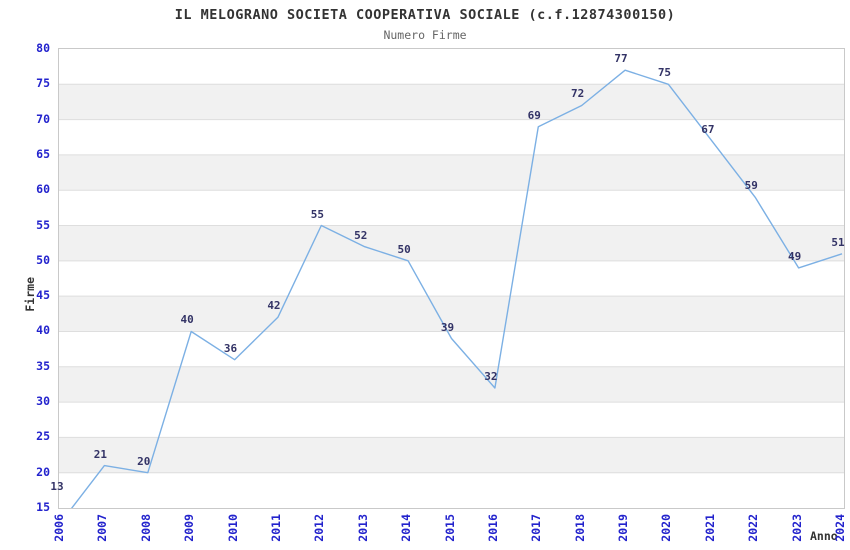  What do you see at coordinates (43, 507) in the screenshot?
I see `y-tick-label: 15` at bounding box center [43, 507].